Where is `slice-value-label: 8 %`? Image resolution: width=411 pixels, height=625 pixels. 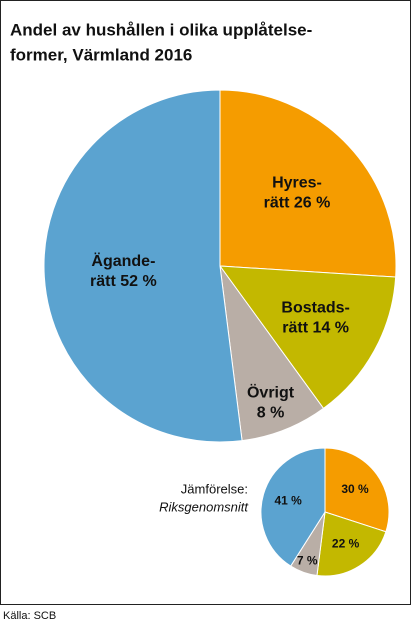
slice-value-label: 8 % is located at coordinates (271, 413).